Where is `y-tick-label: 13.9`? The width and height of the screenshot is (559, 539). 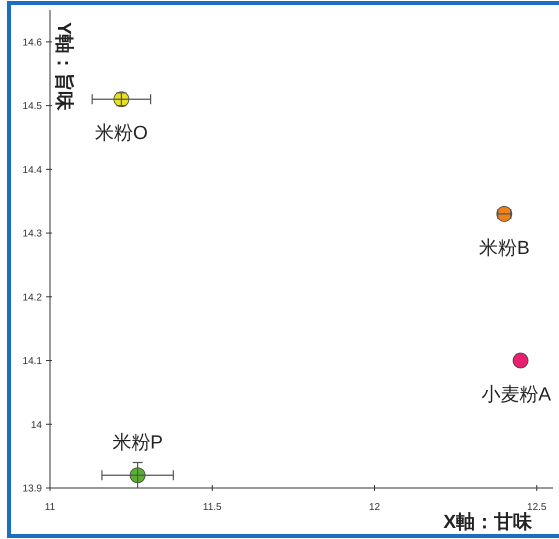
y-tick-label: 13.9 is located at coordinates (32, 489).